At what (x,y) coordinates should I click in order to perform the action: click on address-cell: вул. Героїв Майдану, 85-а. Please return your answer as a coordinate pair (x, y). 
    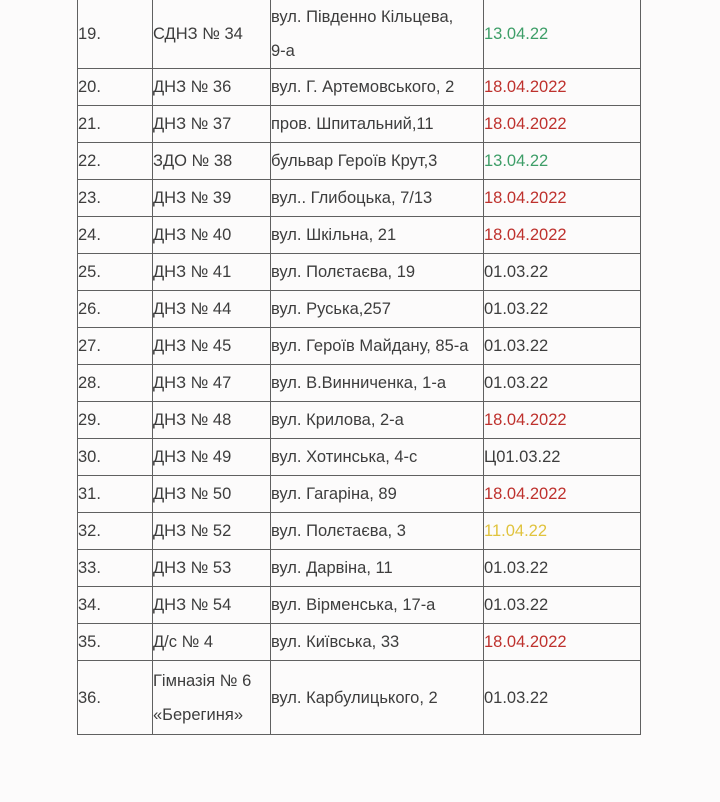
    Looking at the image, I should click on (377, 346).